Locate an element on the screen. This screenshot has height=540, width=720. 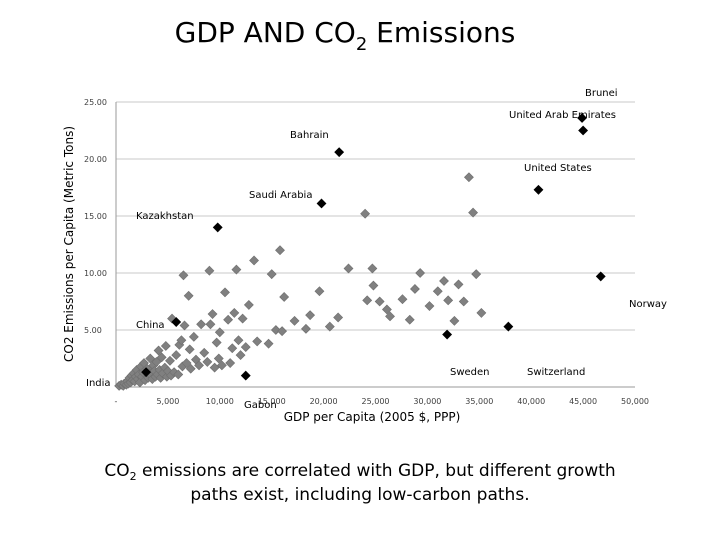
data-point-gabon is located at coordinates (245, 375).